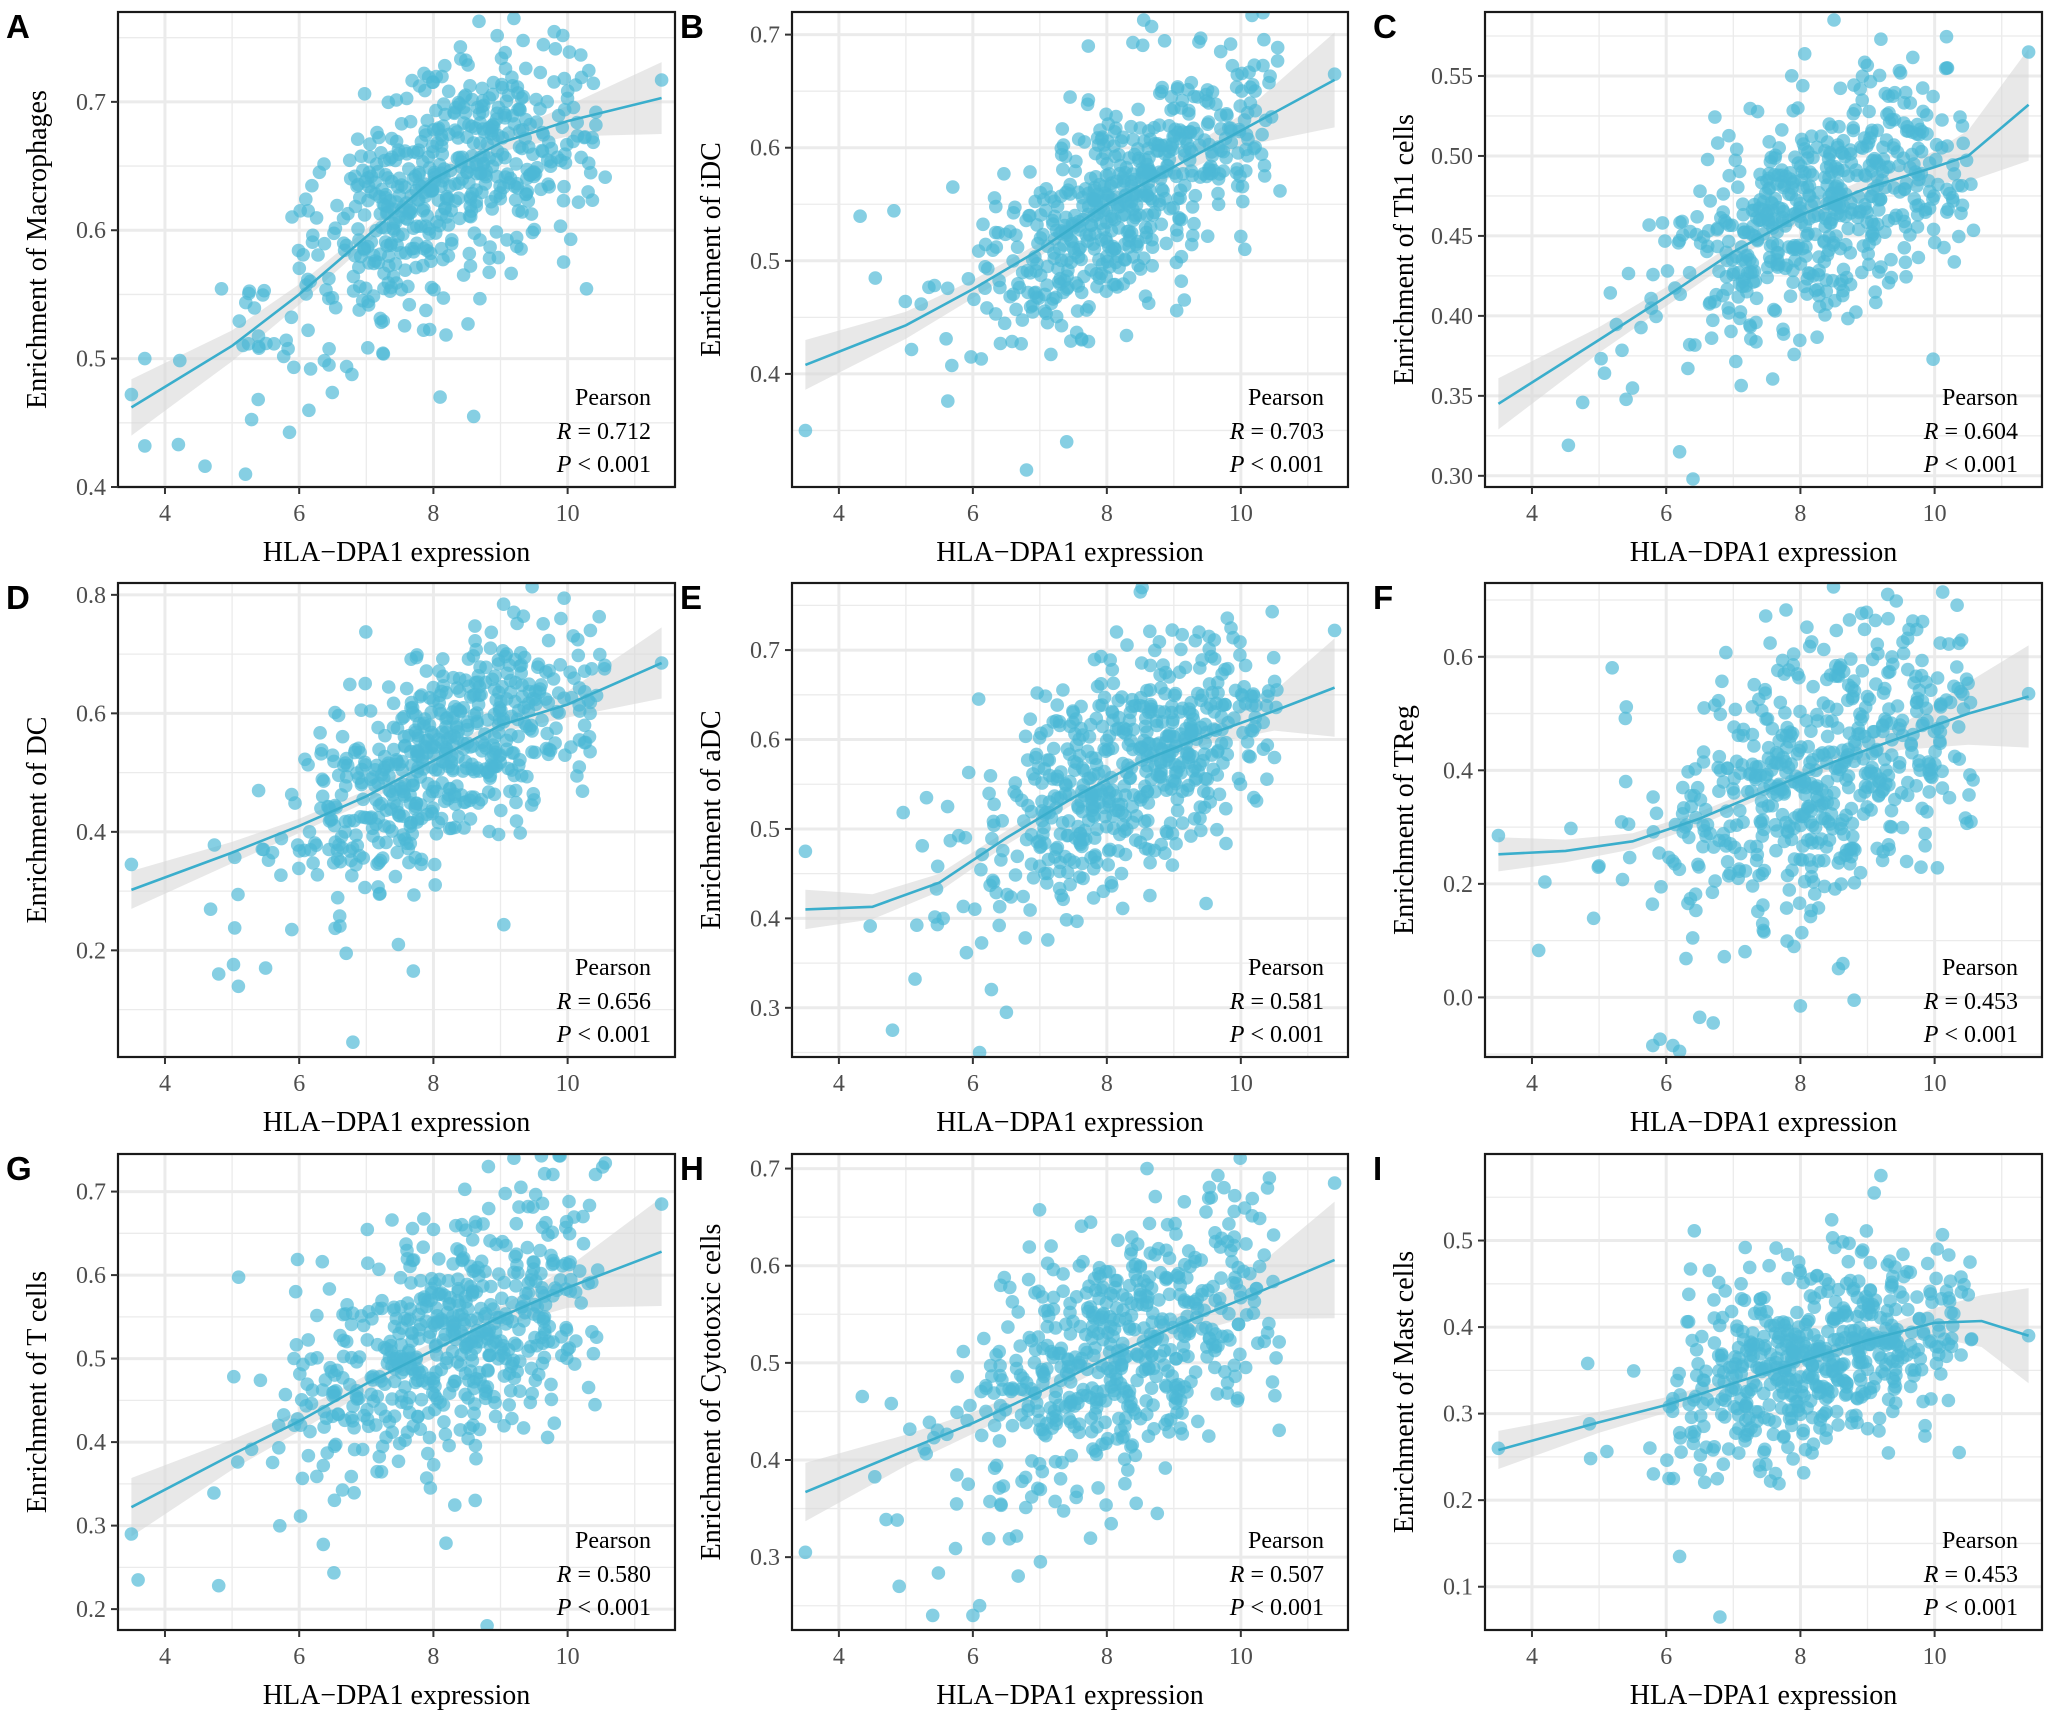 This screenshot has height=1720, width=2050. I want to click on r-value-line: R = 0.703, so click(1276, 432).